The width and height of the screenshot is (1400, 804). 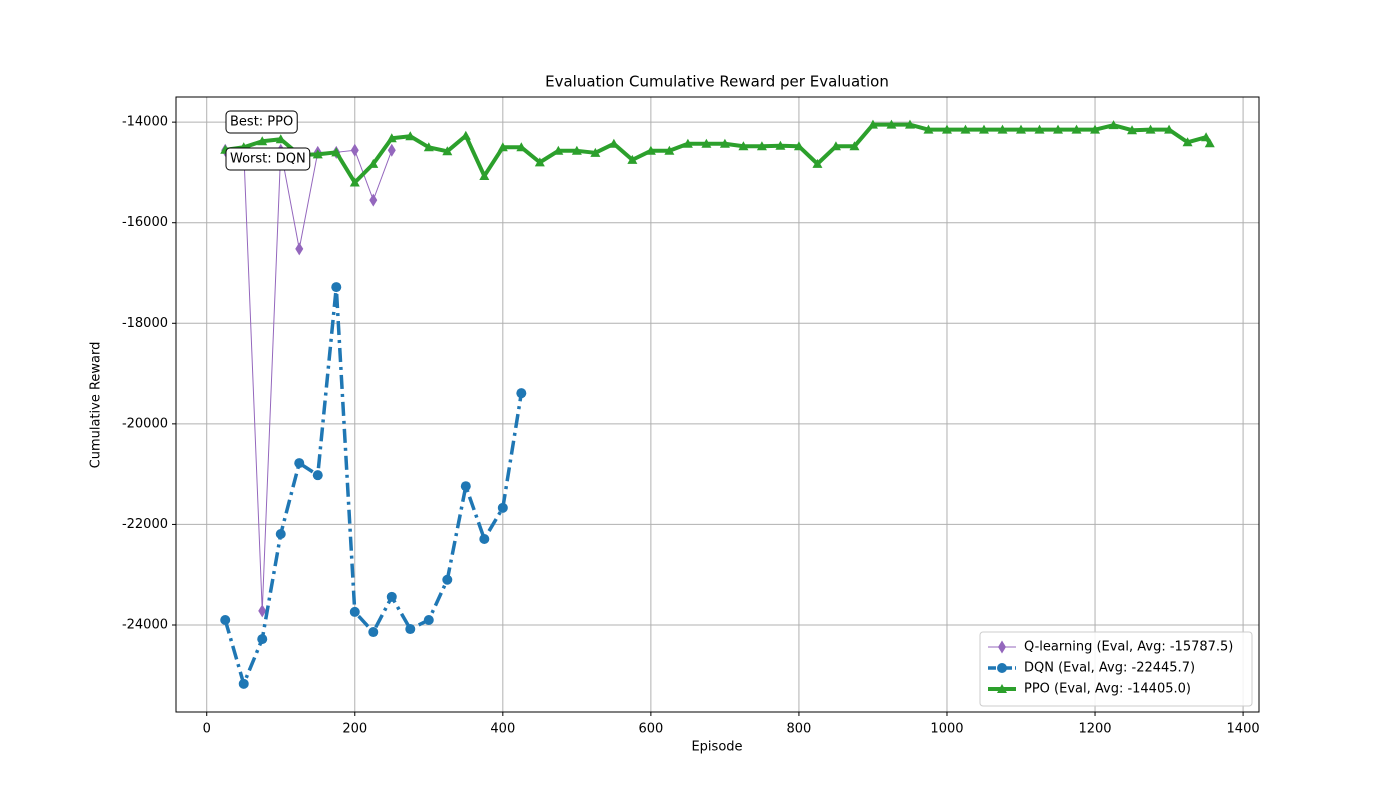 I want to click on x-tick-label: 1200, so click(x=1094, y=729).